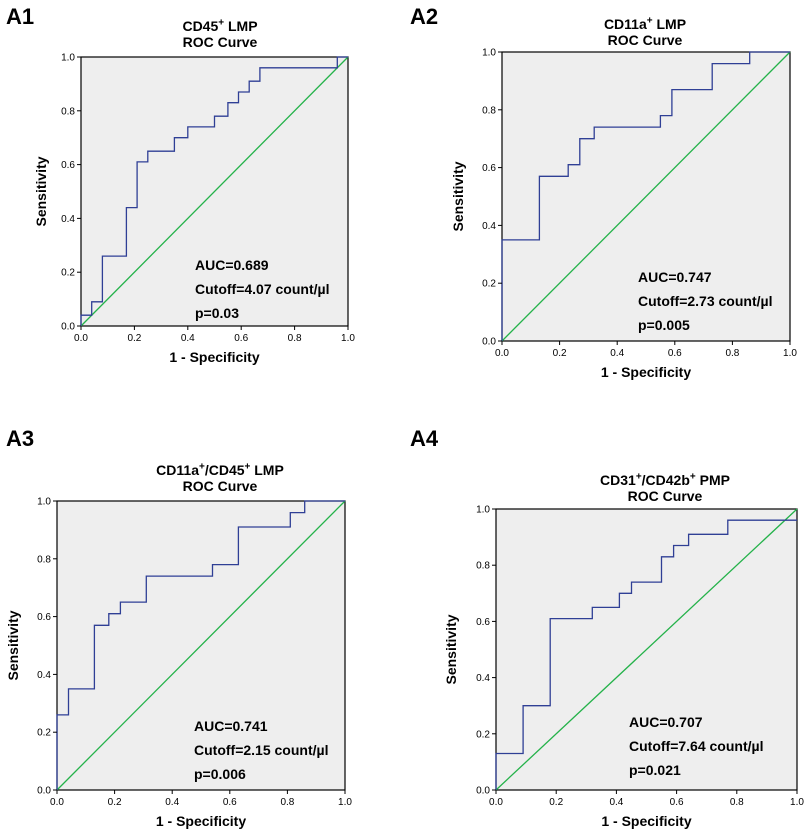 The height and width of the screenshot is (832, 809). I want to click on y-tick-label-a1: 0.6, so click(68, 165).